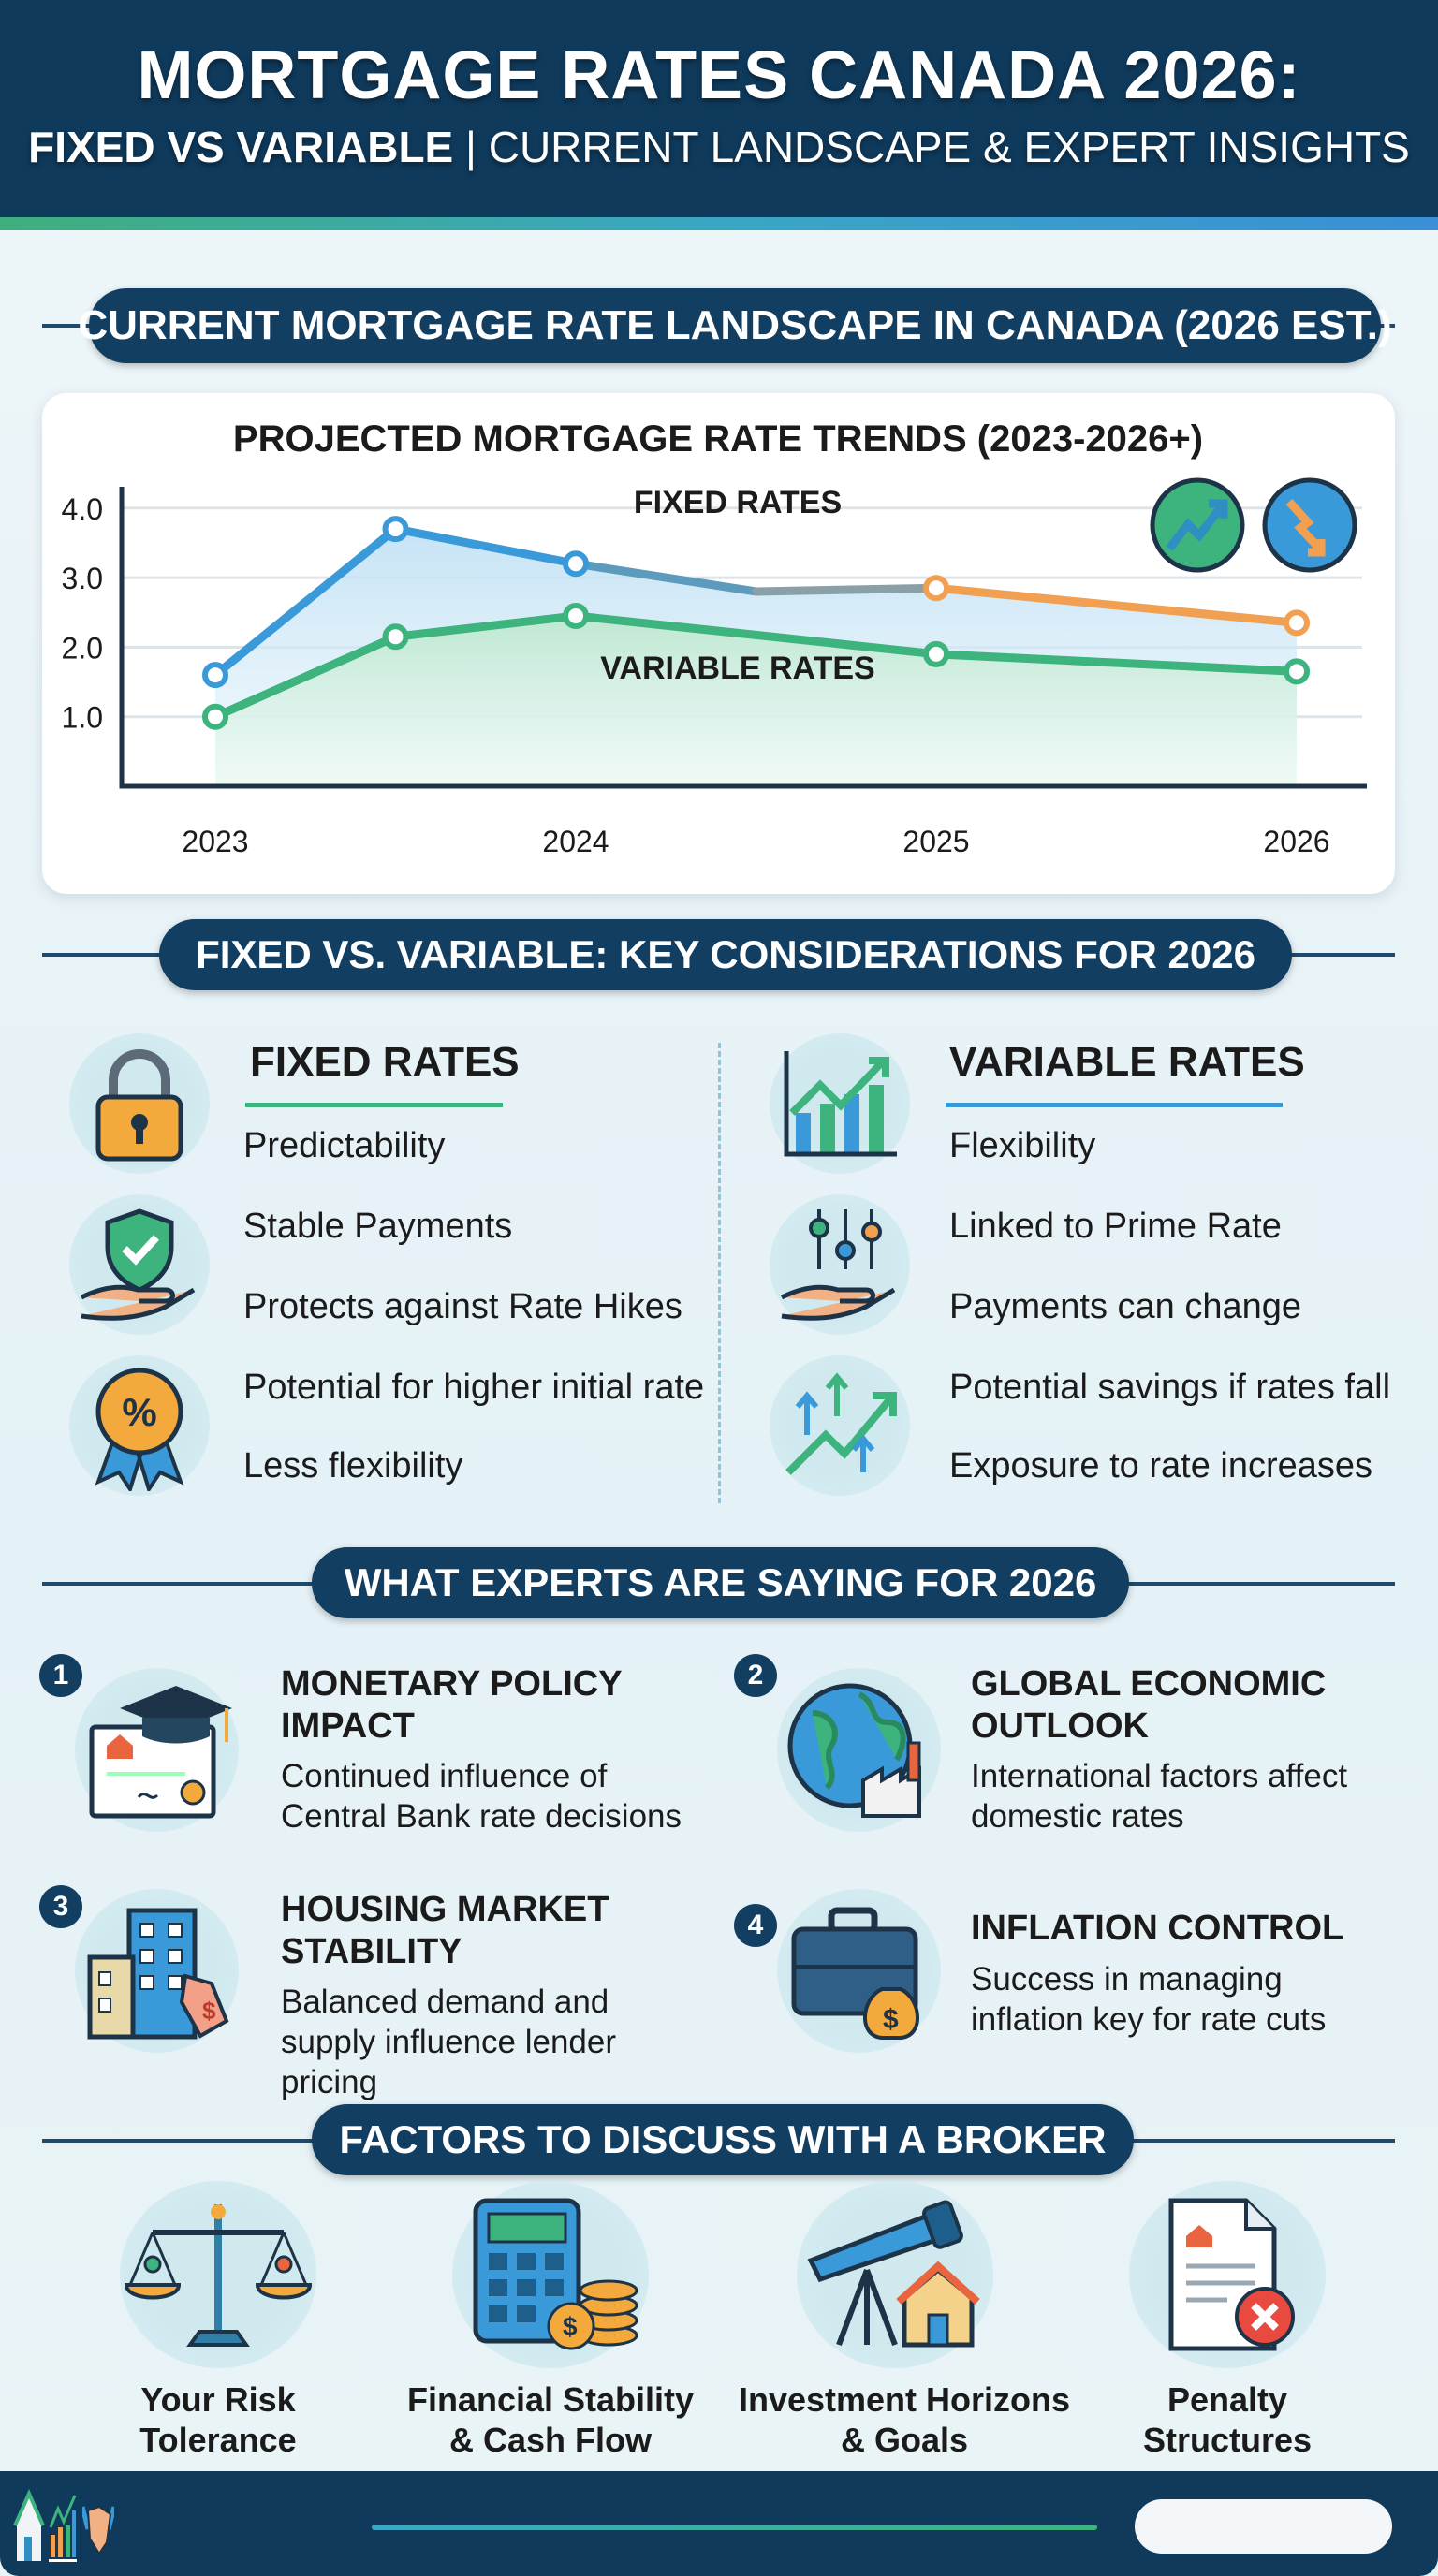 The image size is (1438, 2576). Describe the element at coordinates (63, 2528) in the screenshot. I see `growth-chart-icon` at that location.